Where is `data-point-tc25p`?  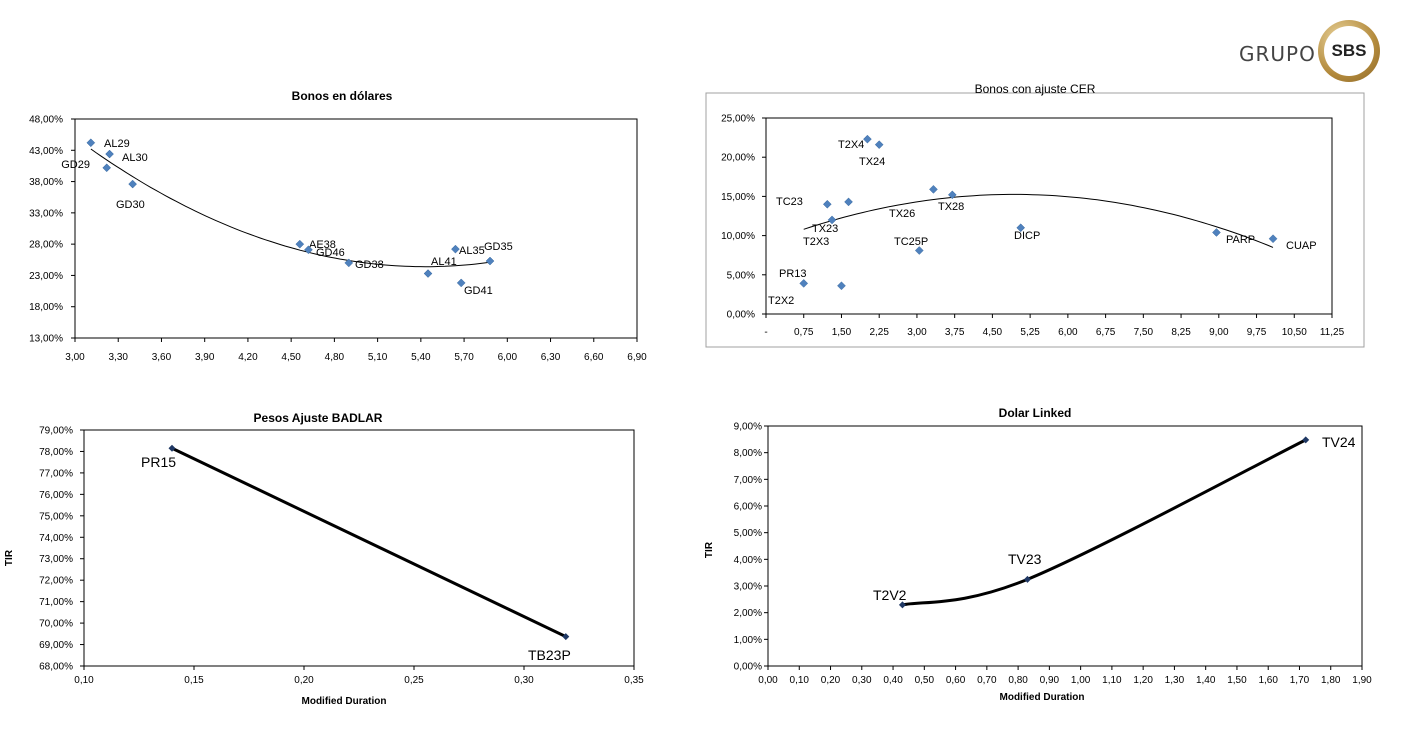
data-point-tc25p is located at coordinates (919, 250).